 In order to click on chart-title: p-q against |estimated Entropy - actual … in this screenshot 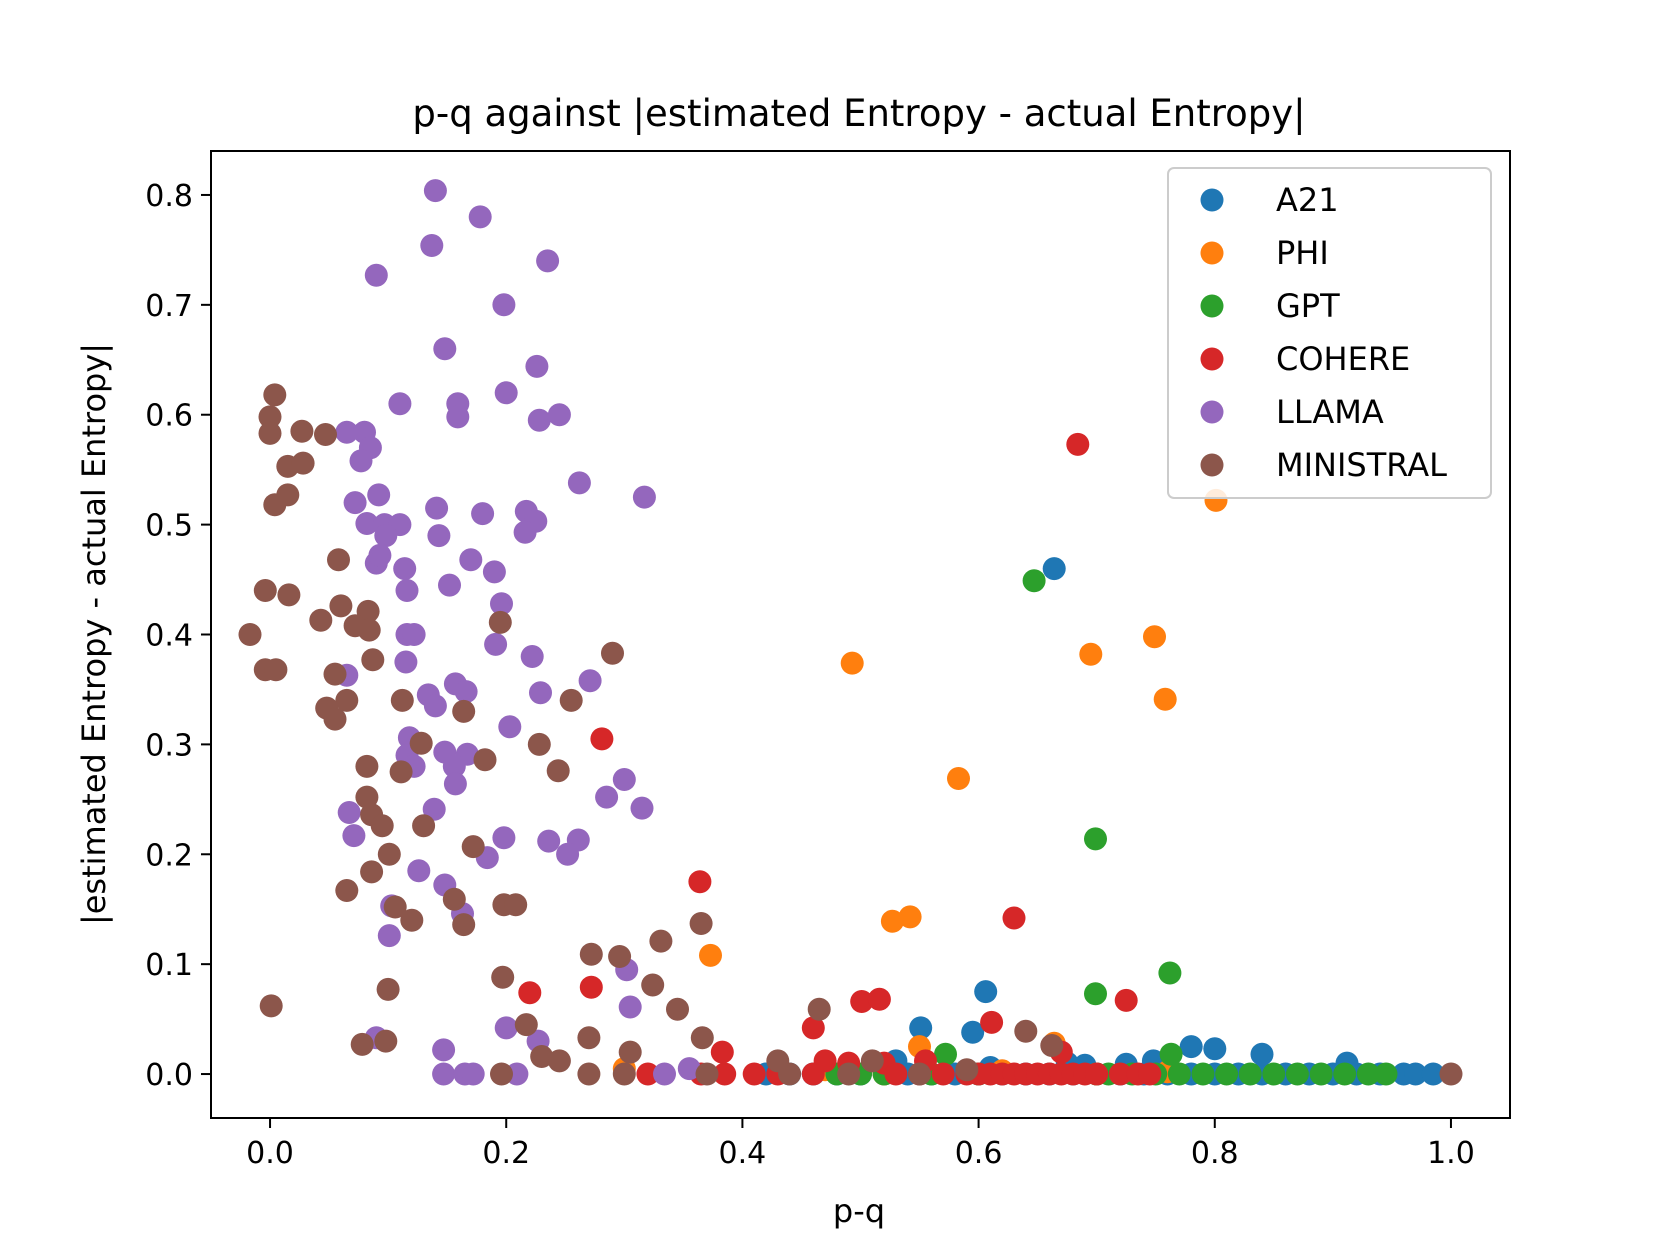, I will do `click(858, 113)`.